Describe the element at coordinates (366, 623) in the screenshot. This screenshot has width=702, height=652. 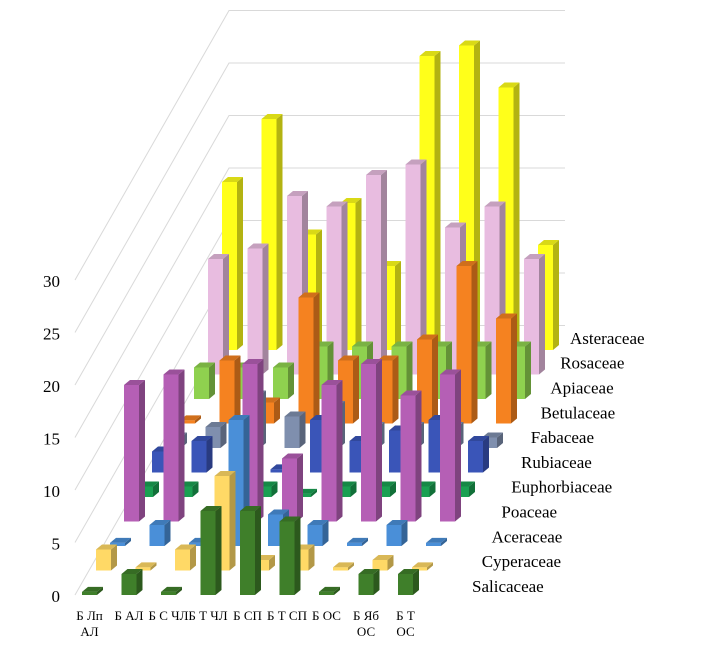
I see `x-tick-label: Б Яб ОС` at that location.